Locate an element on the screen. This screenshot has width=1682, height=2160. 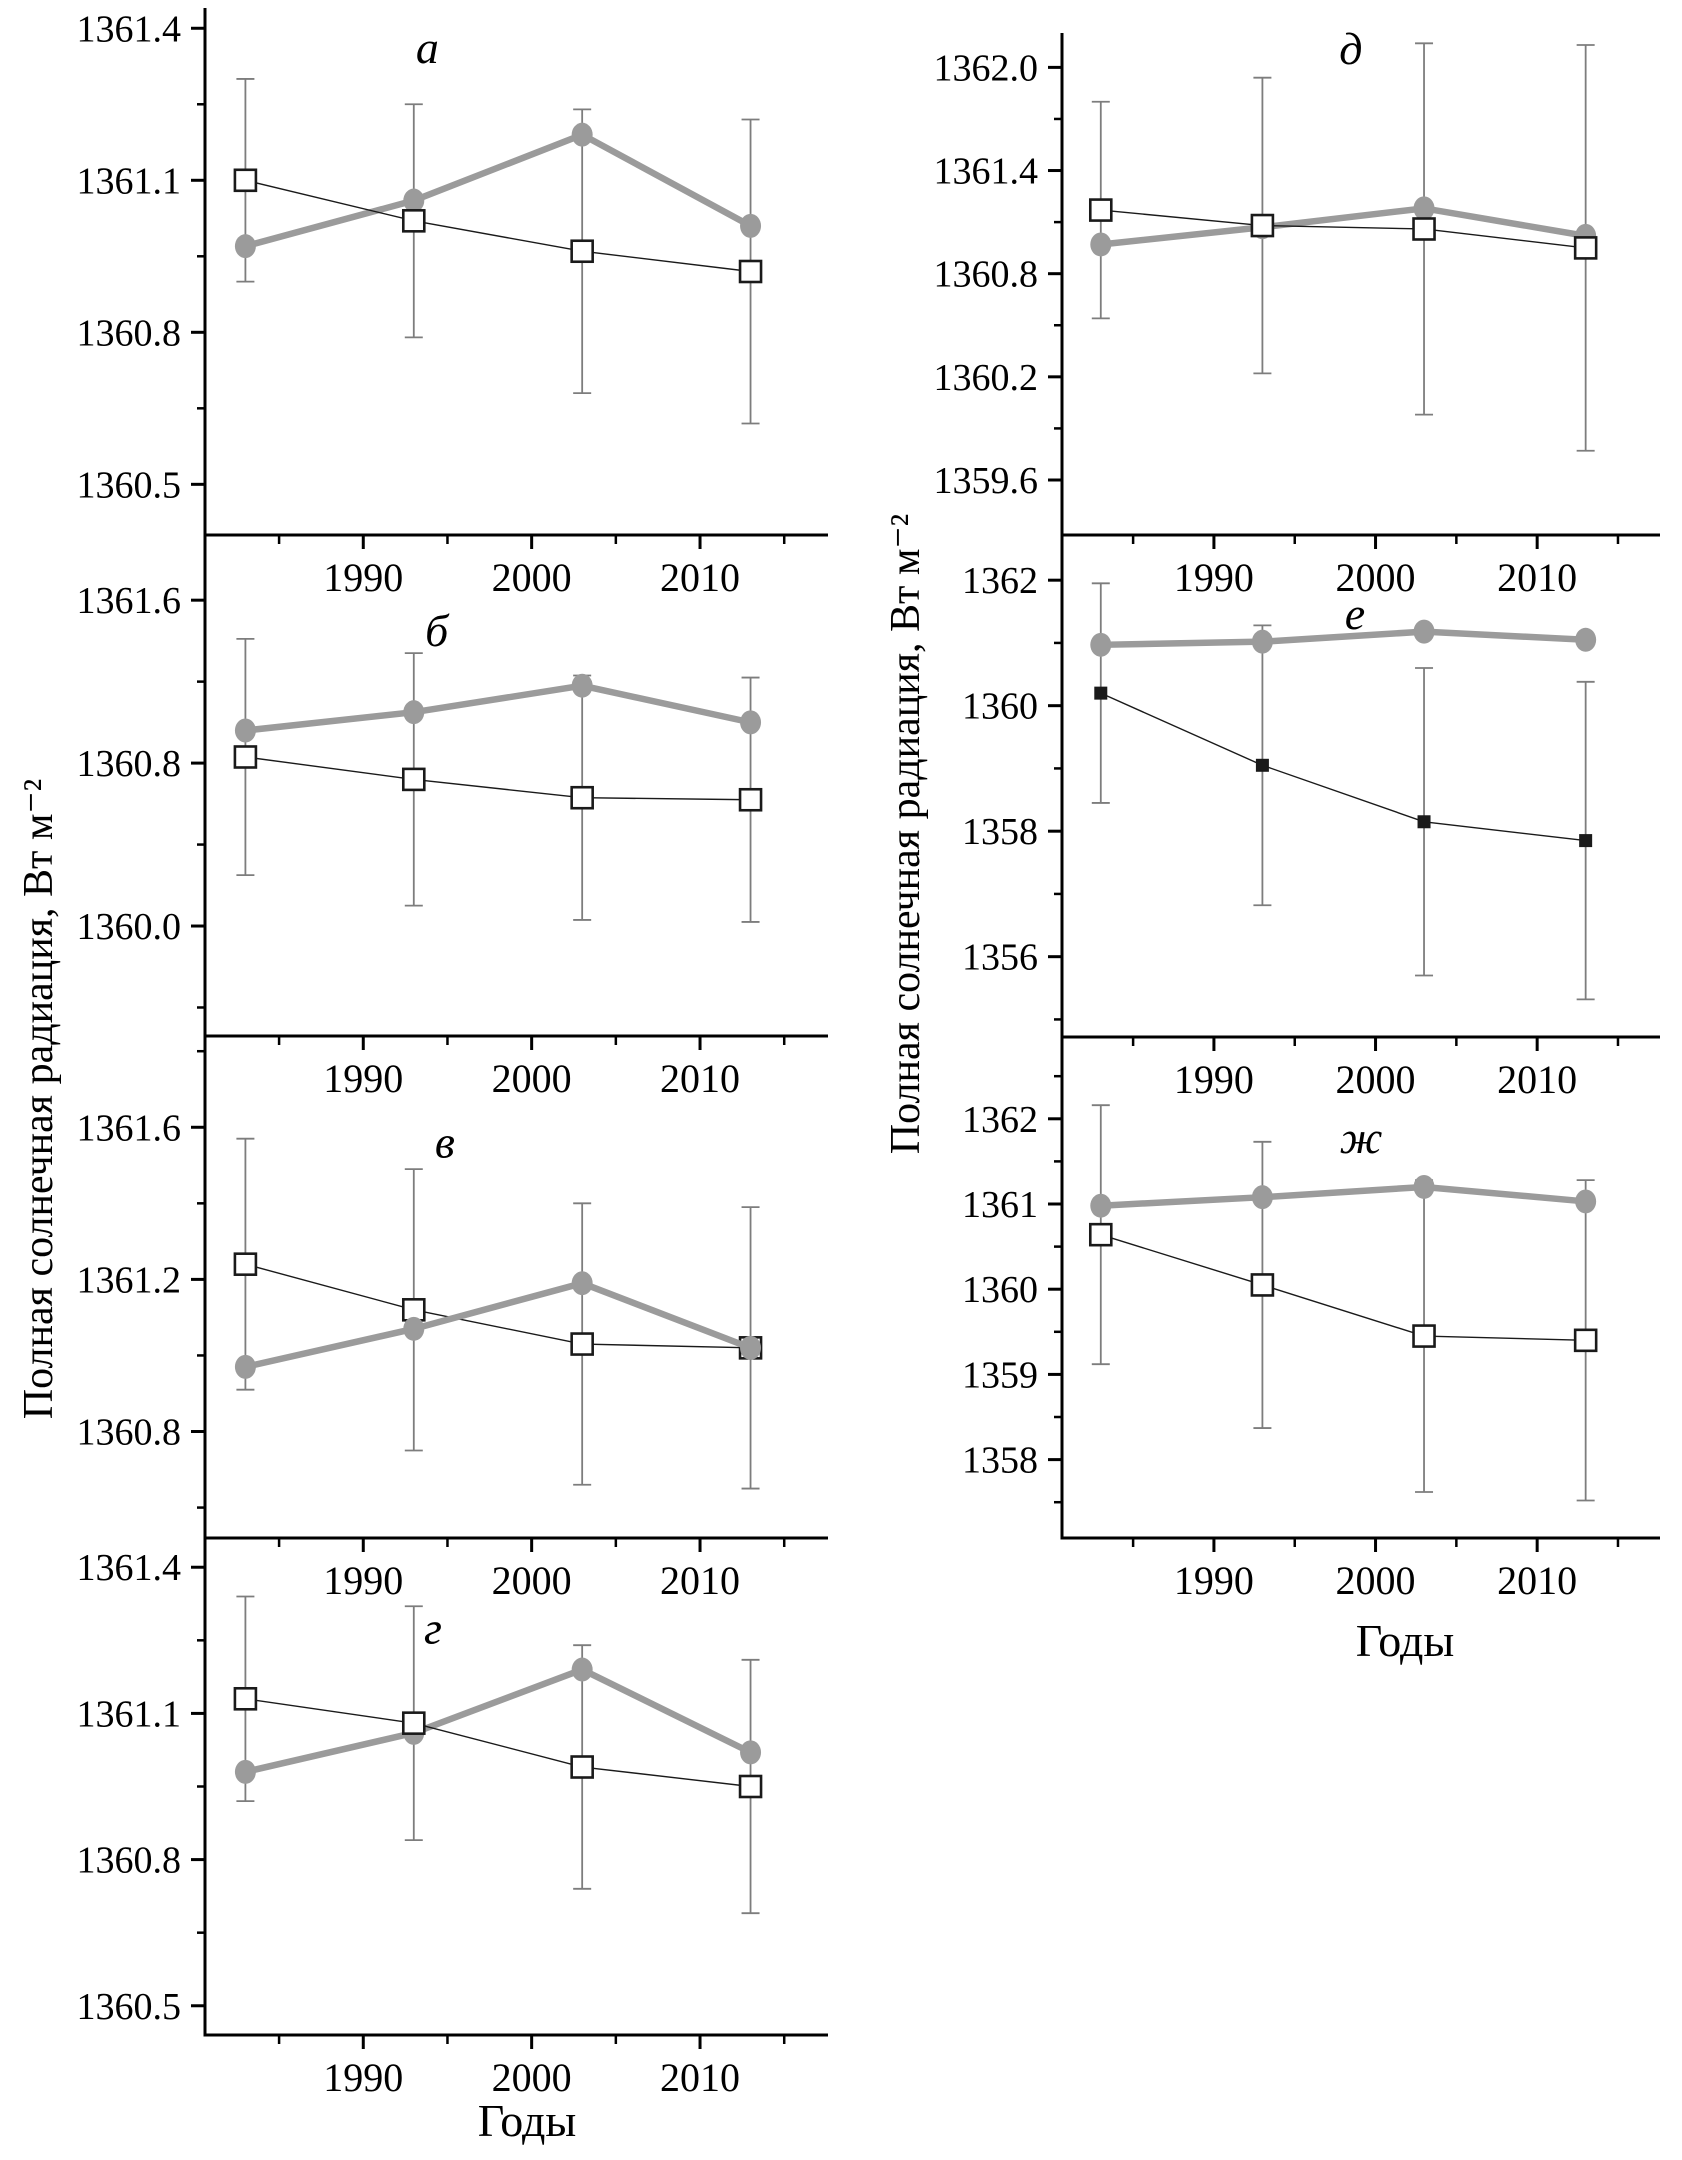
x-axis-label-right: Годы is located at coordinates (1405, 1640).